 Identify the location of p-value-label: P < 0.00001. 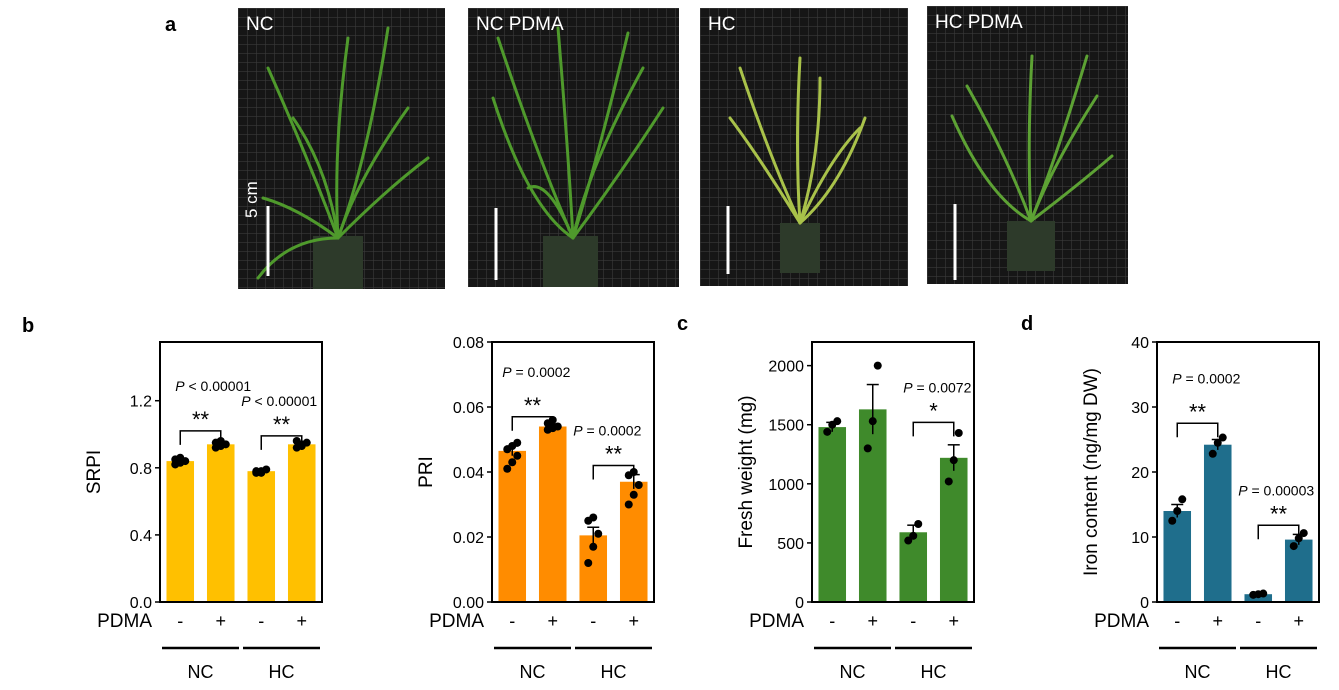
(279, 401).